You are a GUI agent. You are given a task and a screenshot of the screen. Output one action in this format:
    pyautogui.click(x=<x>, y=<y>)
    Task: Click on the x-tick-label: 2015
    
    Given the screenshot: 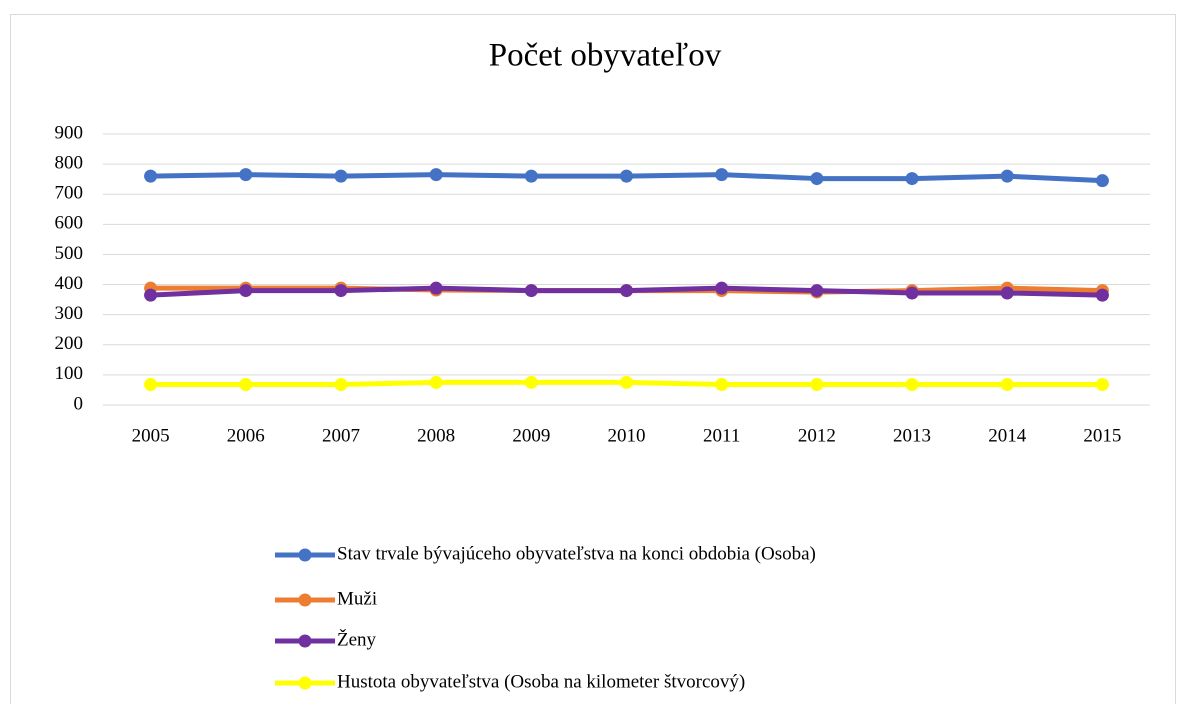 What is the action you would take?
    pyautogui.click(x=1102, y=435)
    